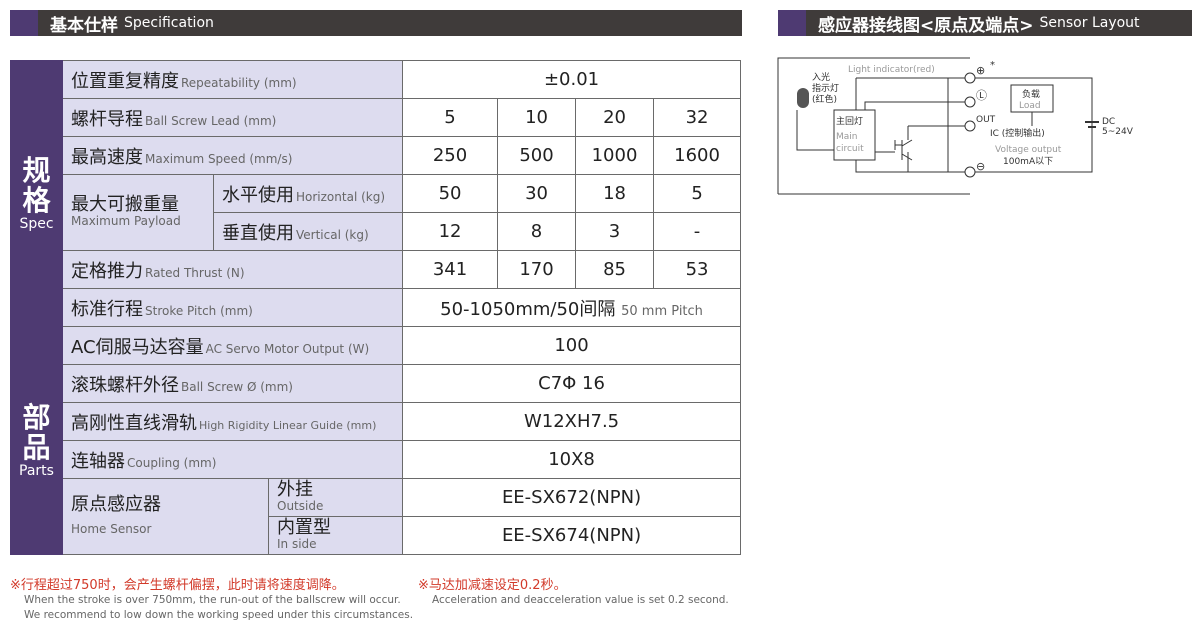 Image resolution: width=1200 pixels, height=627 pixels. I want to click on svg-text: Load, so click(1030, 106).